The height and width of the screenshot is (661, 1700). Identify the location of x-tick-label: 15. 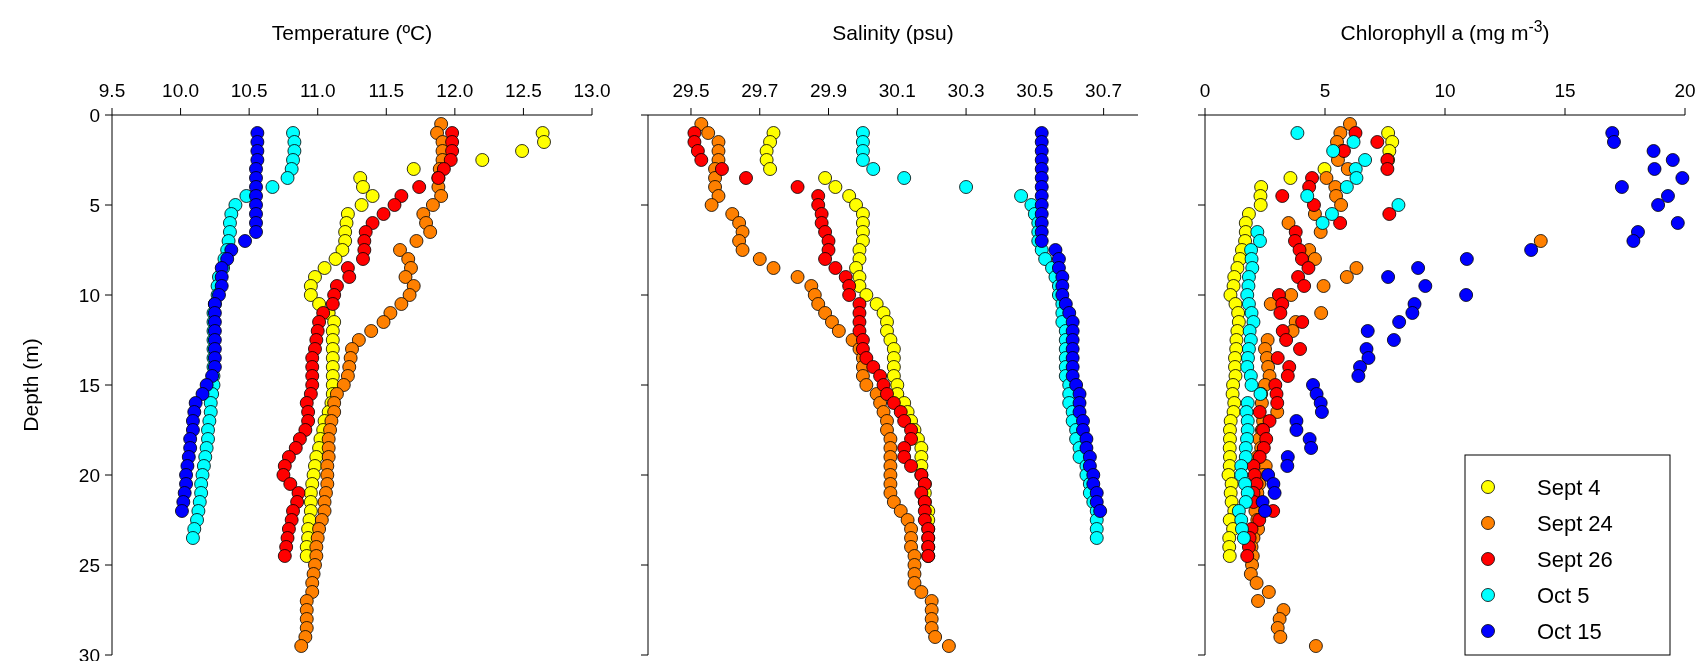
(1565, 90).